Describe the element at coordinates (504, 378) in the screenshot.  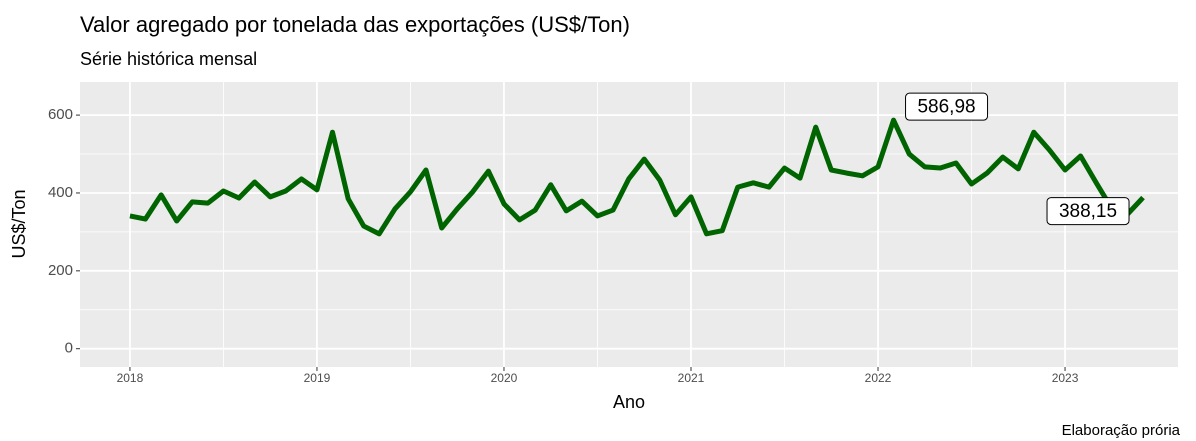
I see `x-tick-label: 2020` at that location.